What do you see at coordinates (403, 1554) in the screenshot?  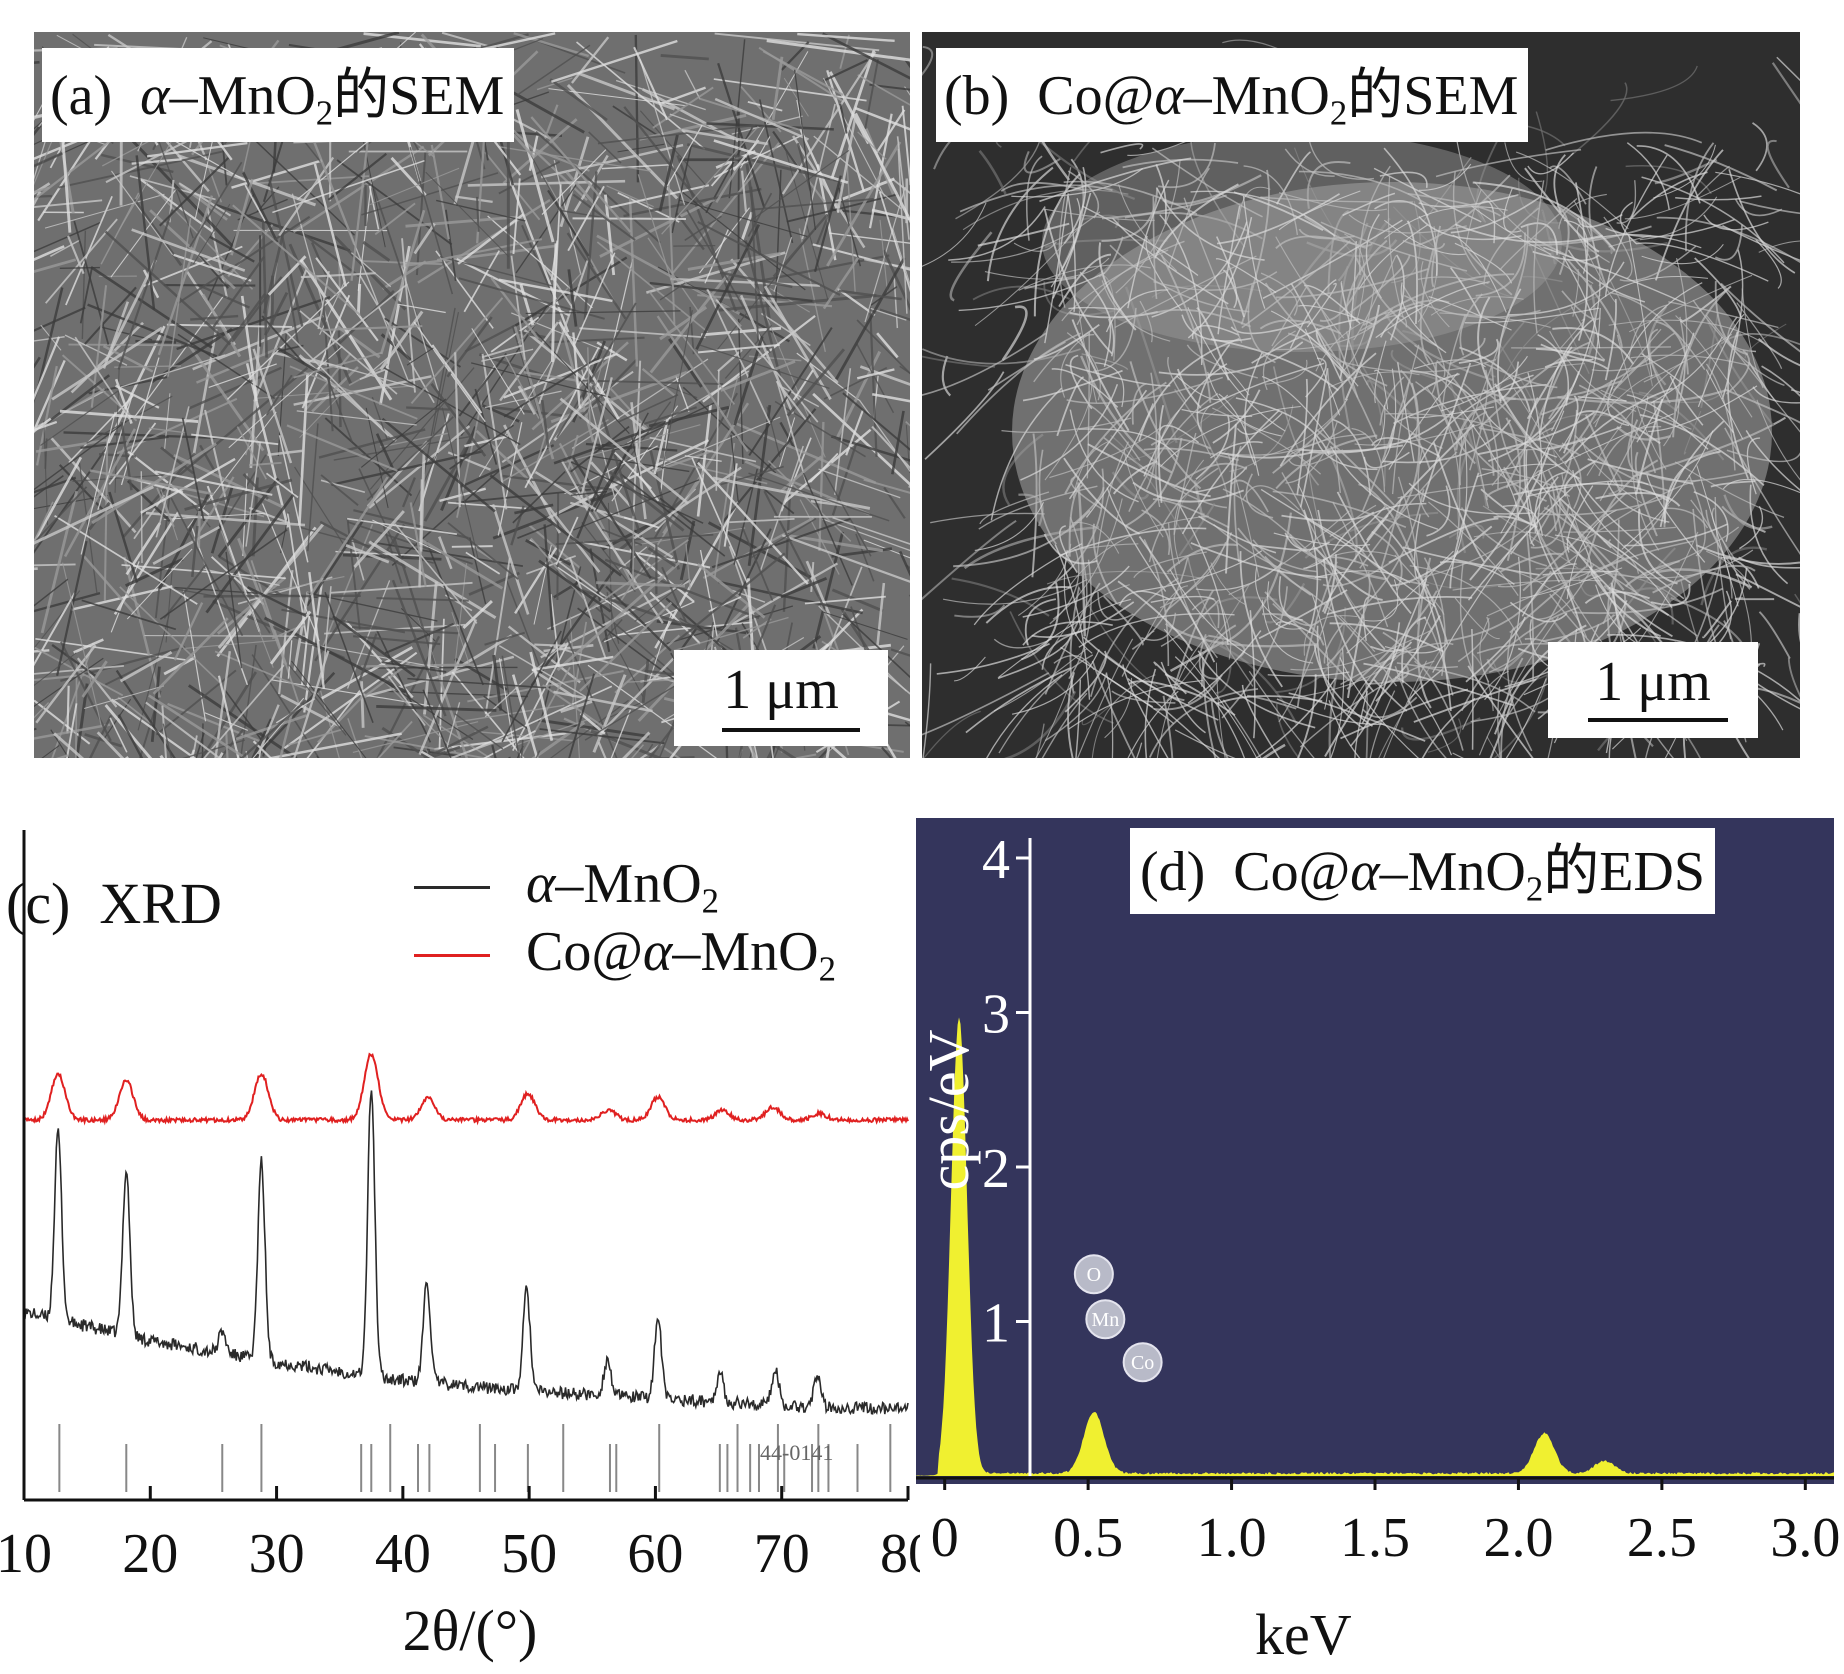 I see `xrd-x-tick-label: 40` at bounding box center [403, 1554].